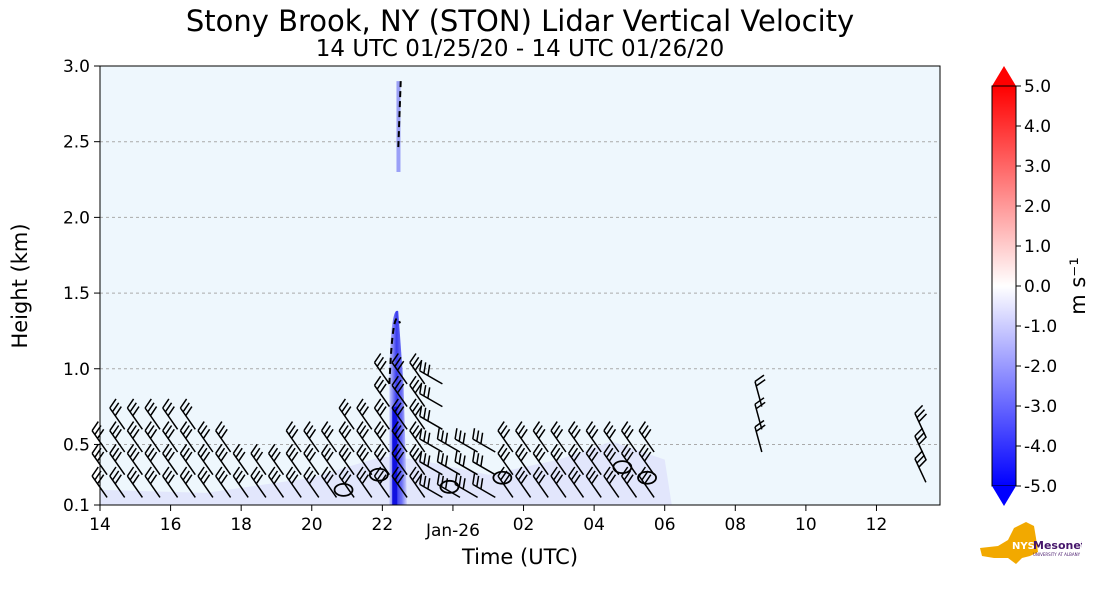 This screenshot has width=1101, height=600. I want to click on colorbar-label: m s⁻¹, so click(1078, 286).